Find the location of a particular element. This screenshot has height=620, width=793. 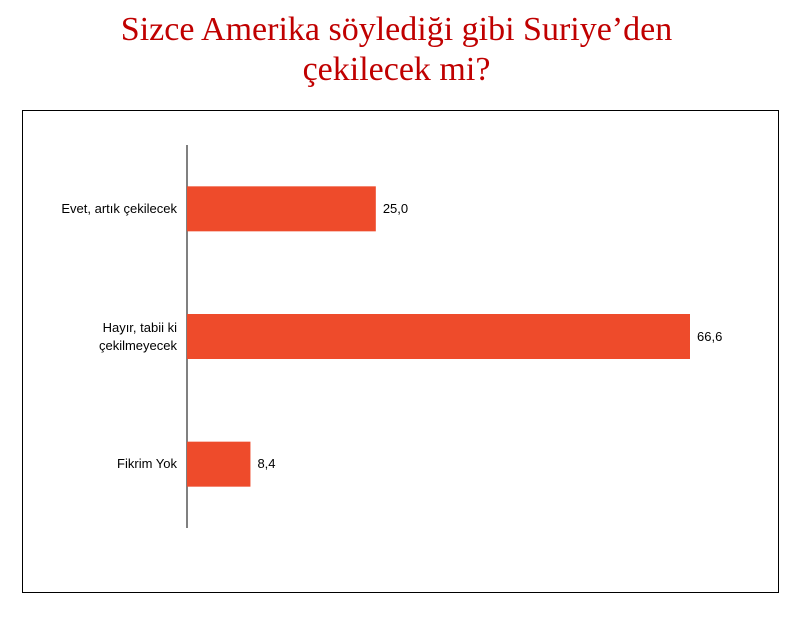

value-label: 25,0 is located at coordinates (395, 208).